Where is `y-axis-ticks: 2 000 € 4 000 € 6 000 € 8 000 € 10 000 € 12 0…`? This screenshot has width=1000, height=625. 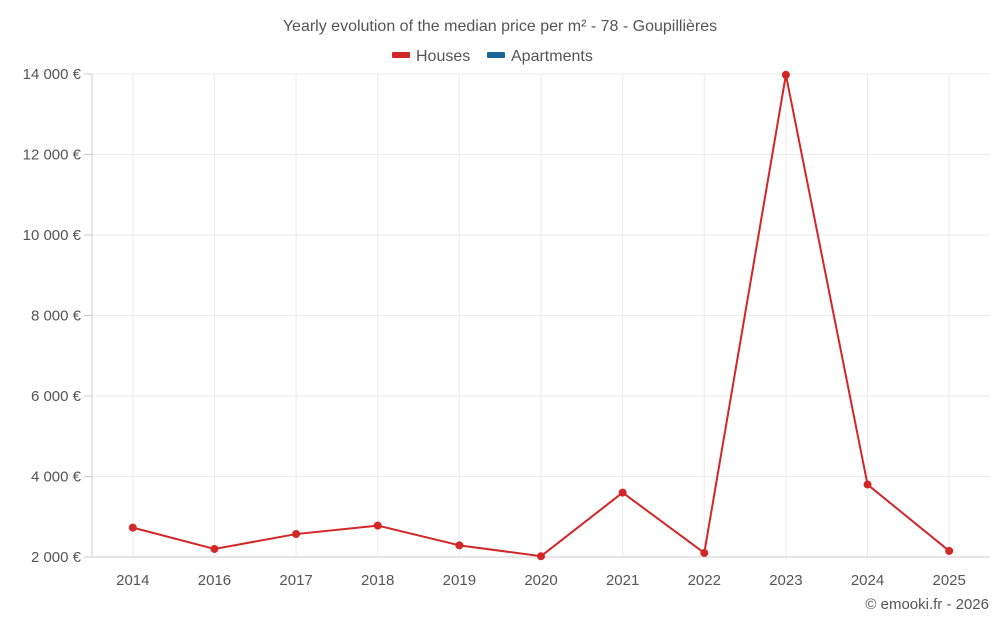 y-axis-ticks: 2 000 € 4 000 € 6 000 € 8 000 € 10 000 € 12 0… is located at coordinates (57, 316).